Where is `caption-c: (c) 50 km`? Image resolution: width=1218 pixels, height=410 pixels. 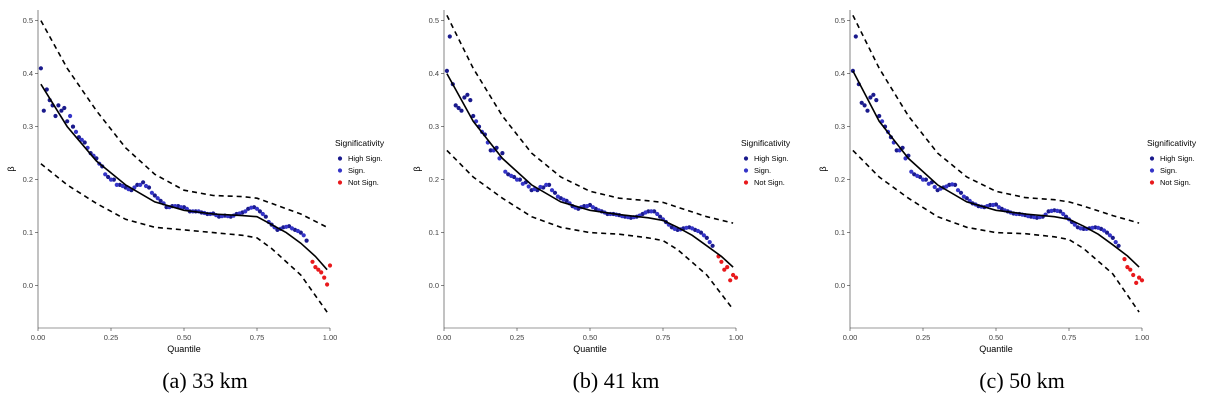
caption-c: (c) 50 km is located at coordinates (1022, 381).